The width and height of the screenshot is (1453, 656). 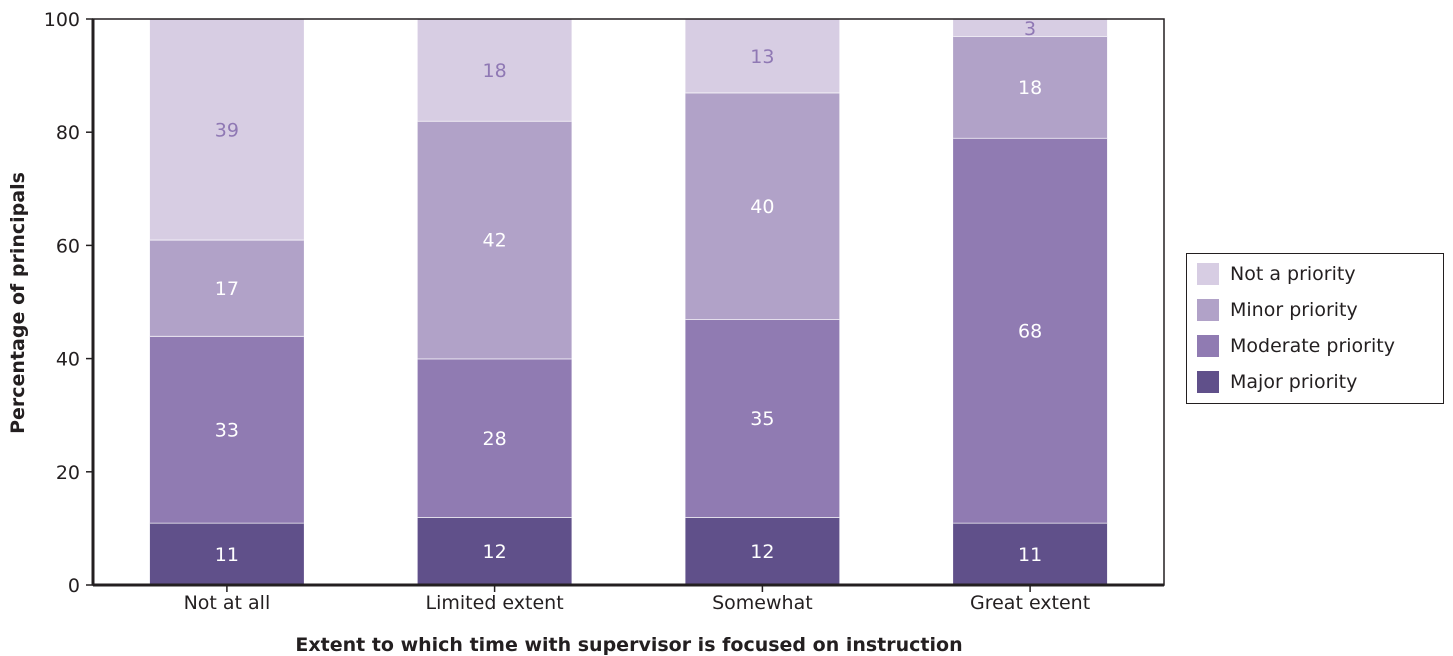 What do you see at coordinates (762, 603) in the screenshot?
I see `x-tick-label: Somewhat` at bounding box center [762, 603].